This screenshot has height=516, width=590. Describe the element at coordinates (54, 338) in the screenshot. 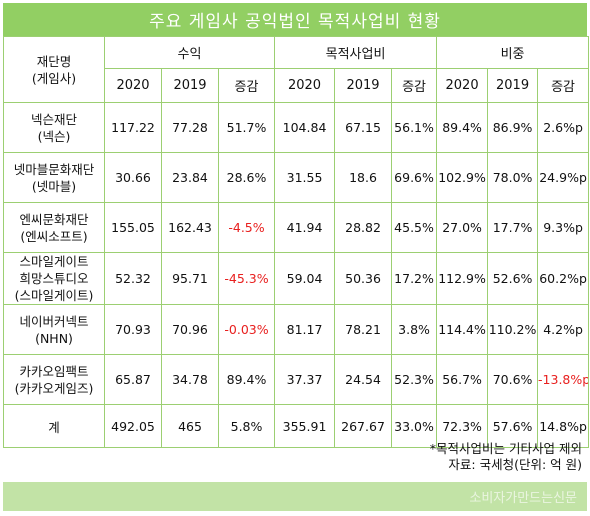

I see `foundation-name-line: (NHN)` at that location.